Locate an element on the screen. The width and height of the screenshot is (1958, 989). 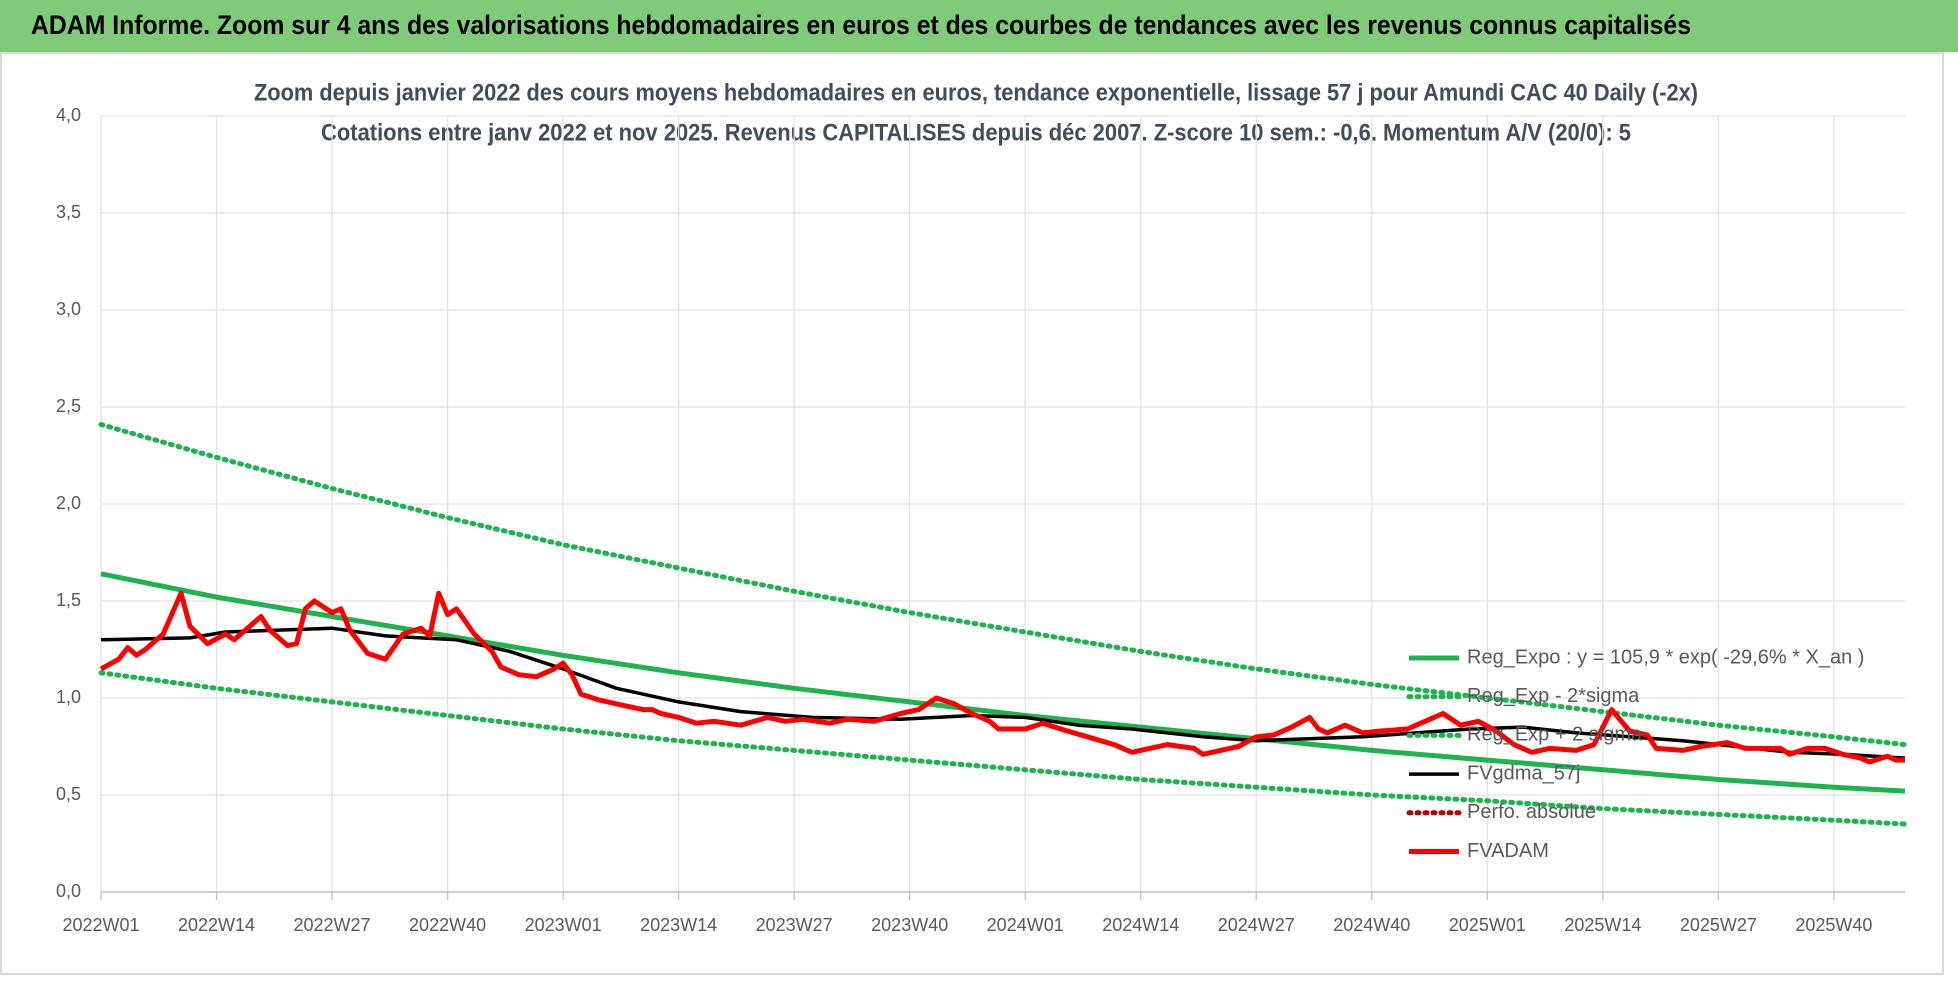
x-tick-label: 2025W01 is located at coordinates (1487, 925).